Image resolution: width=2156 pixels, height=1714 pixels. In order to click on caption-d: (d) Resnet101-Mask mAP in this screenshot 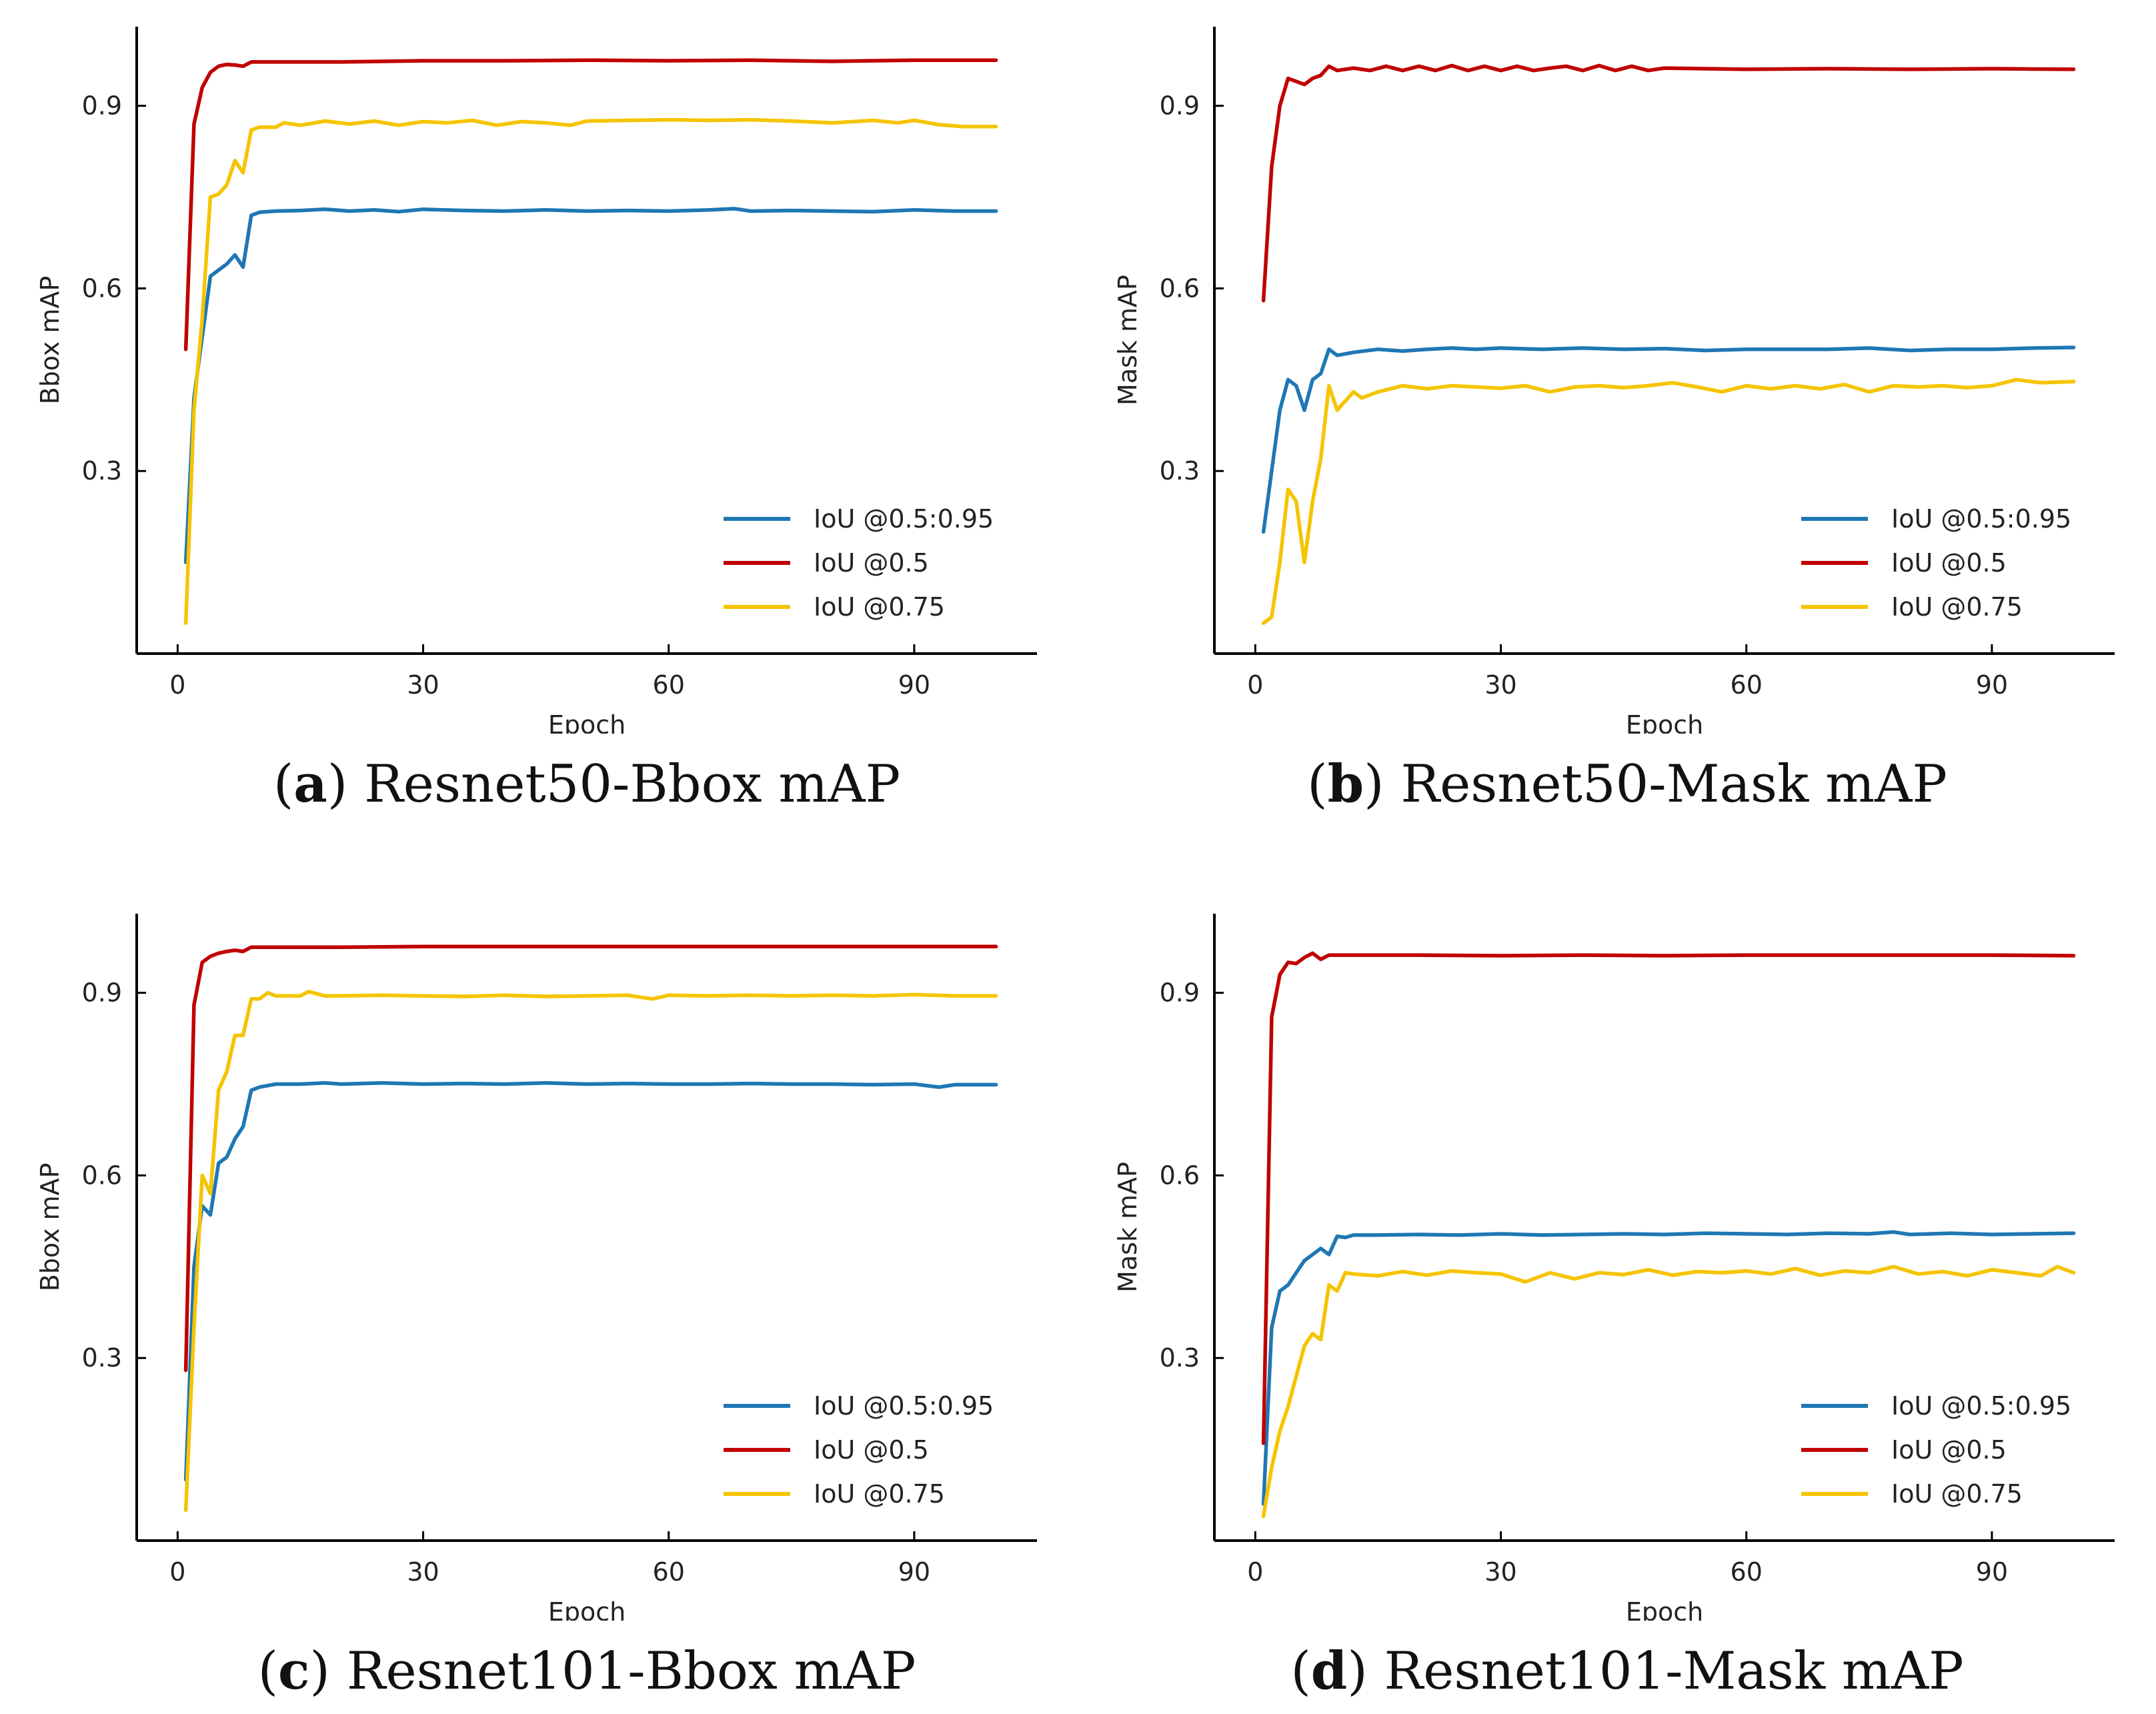, I will do `click(1627, 1671)`.